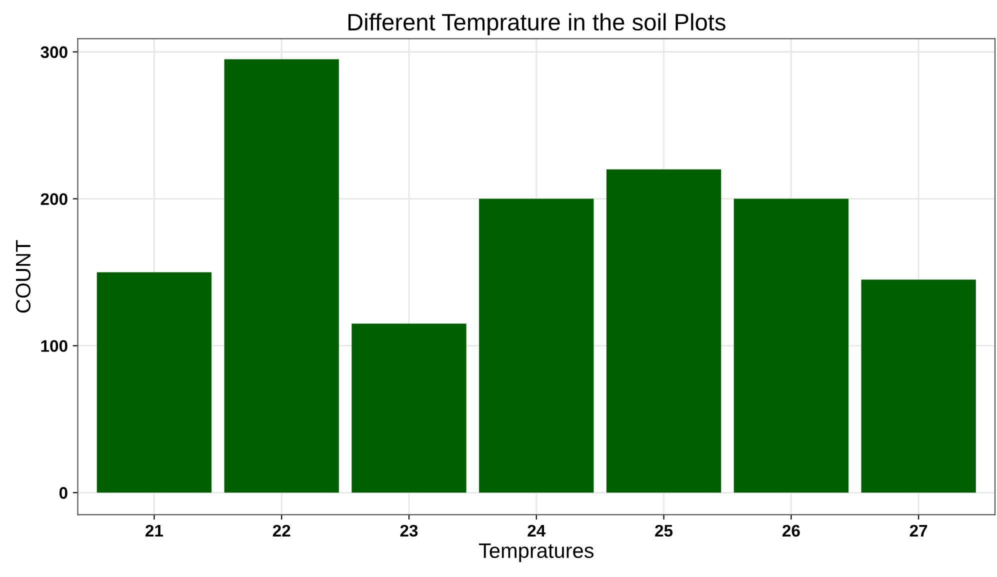  What do you see at coordinates (791, 530) in the screenshot?
I see `x-tick-label: 26` at bounding box center [791, 530].